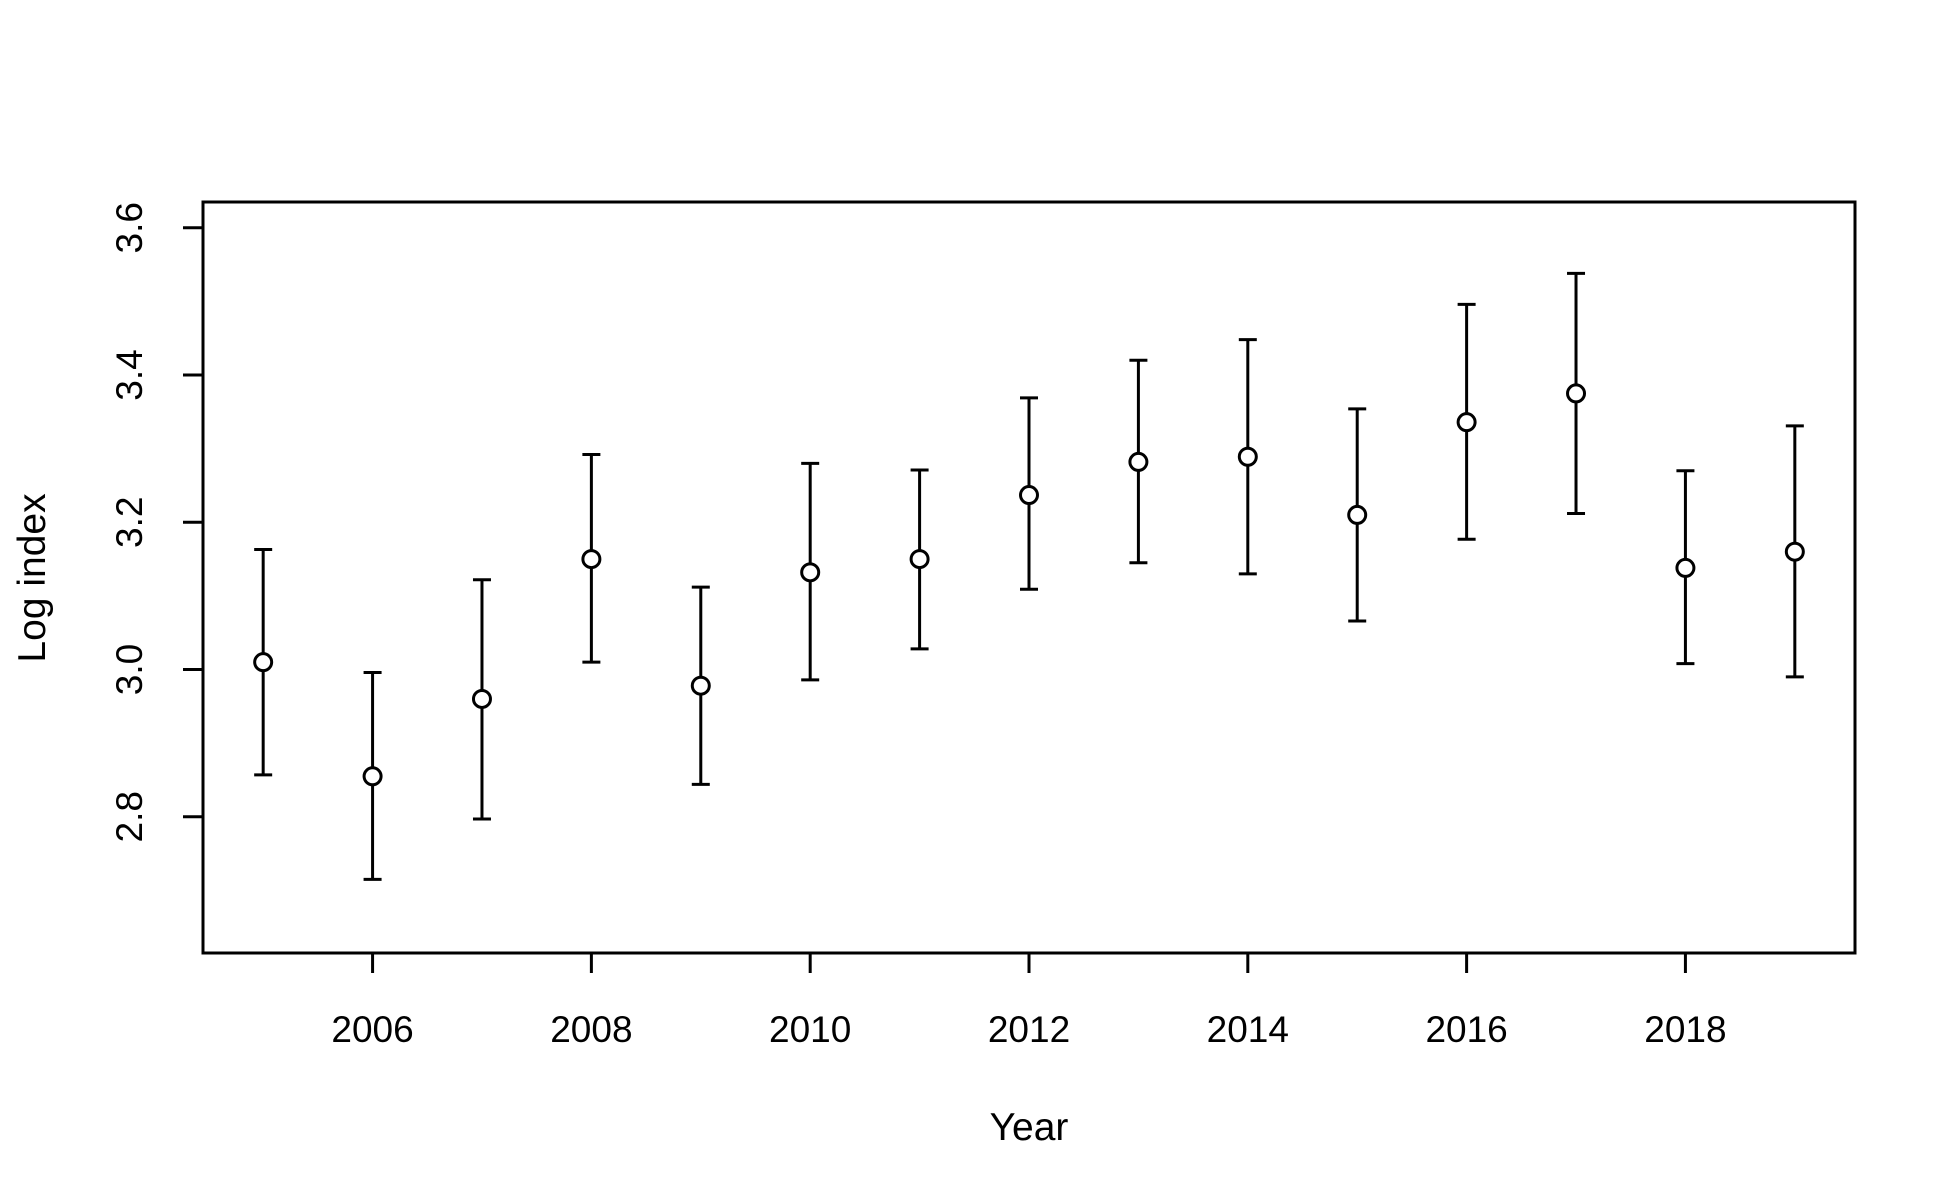 This screenshot has width=1950, height=1200. I want to click on x-axis: 2006 2008 2010 2012 2014 2016 2018, so click(1029, 1000).